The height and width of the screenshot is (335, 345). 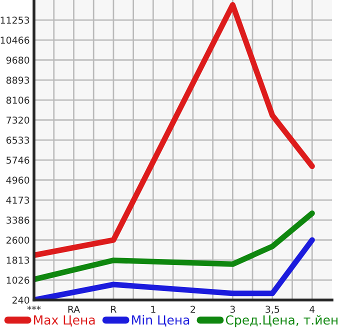 What do you see at coordinates (34, 308) in the screenshot?
I see `x-tick-label: ***` at bounding box center [34, 308].